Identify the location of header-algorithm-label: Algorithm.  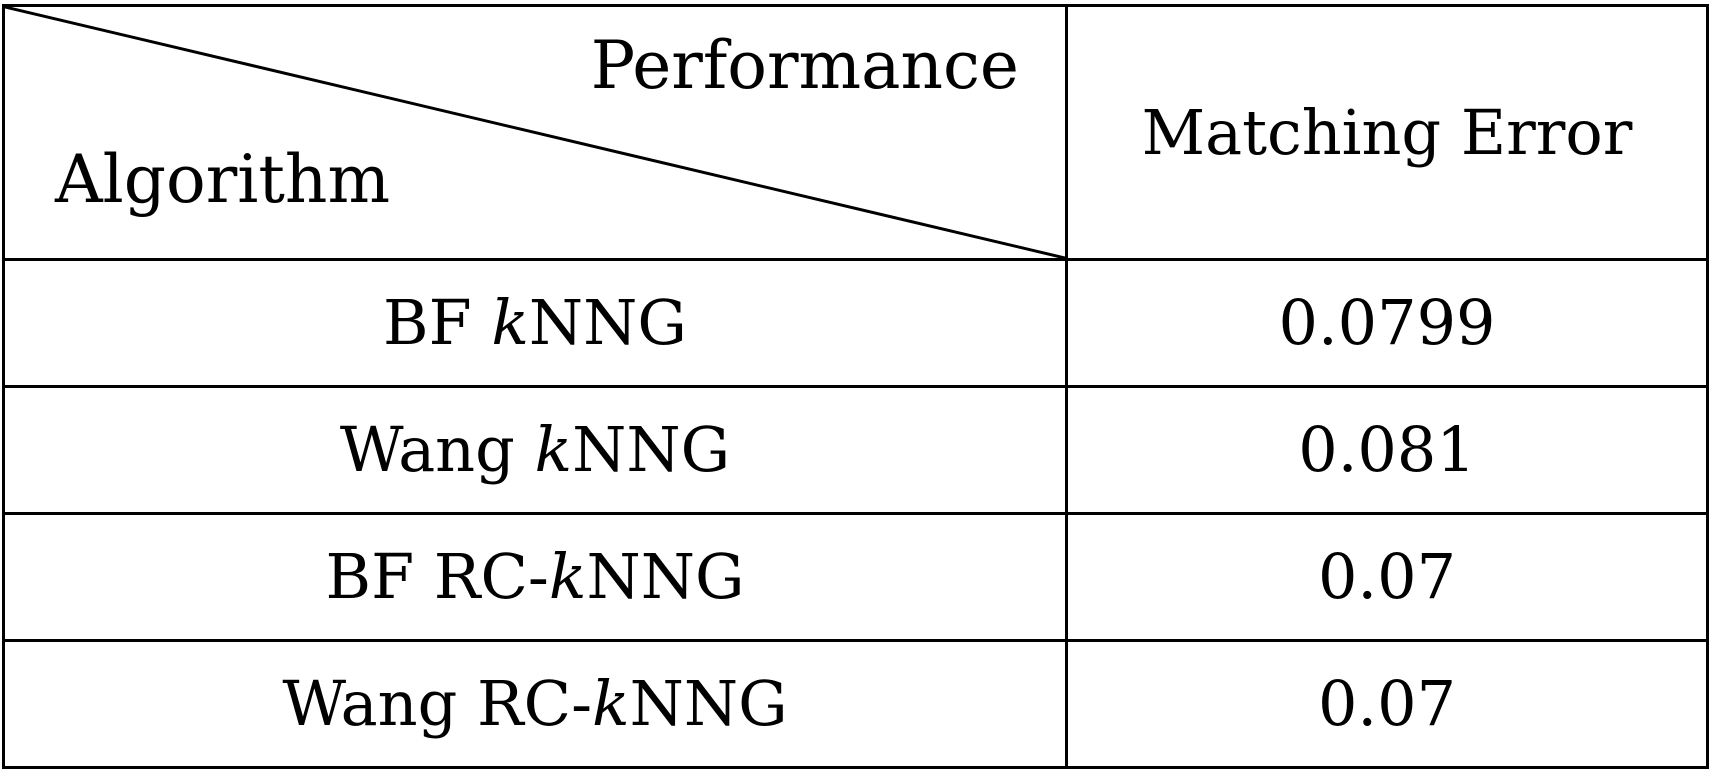
(223, 179).